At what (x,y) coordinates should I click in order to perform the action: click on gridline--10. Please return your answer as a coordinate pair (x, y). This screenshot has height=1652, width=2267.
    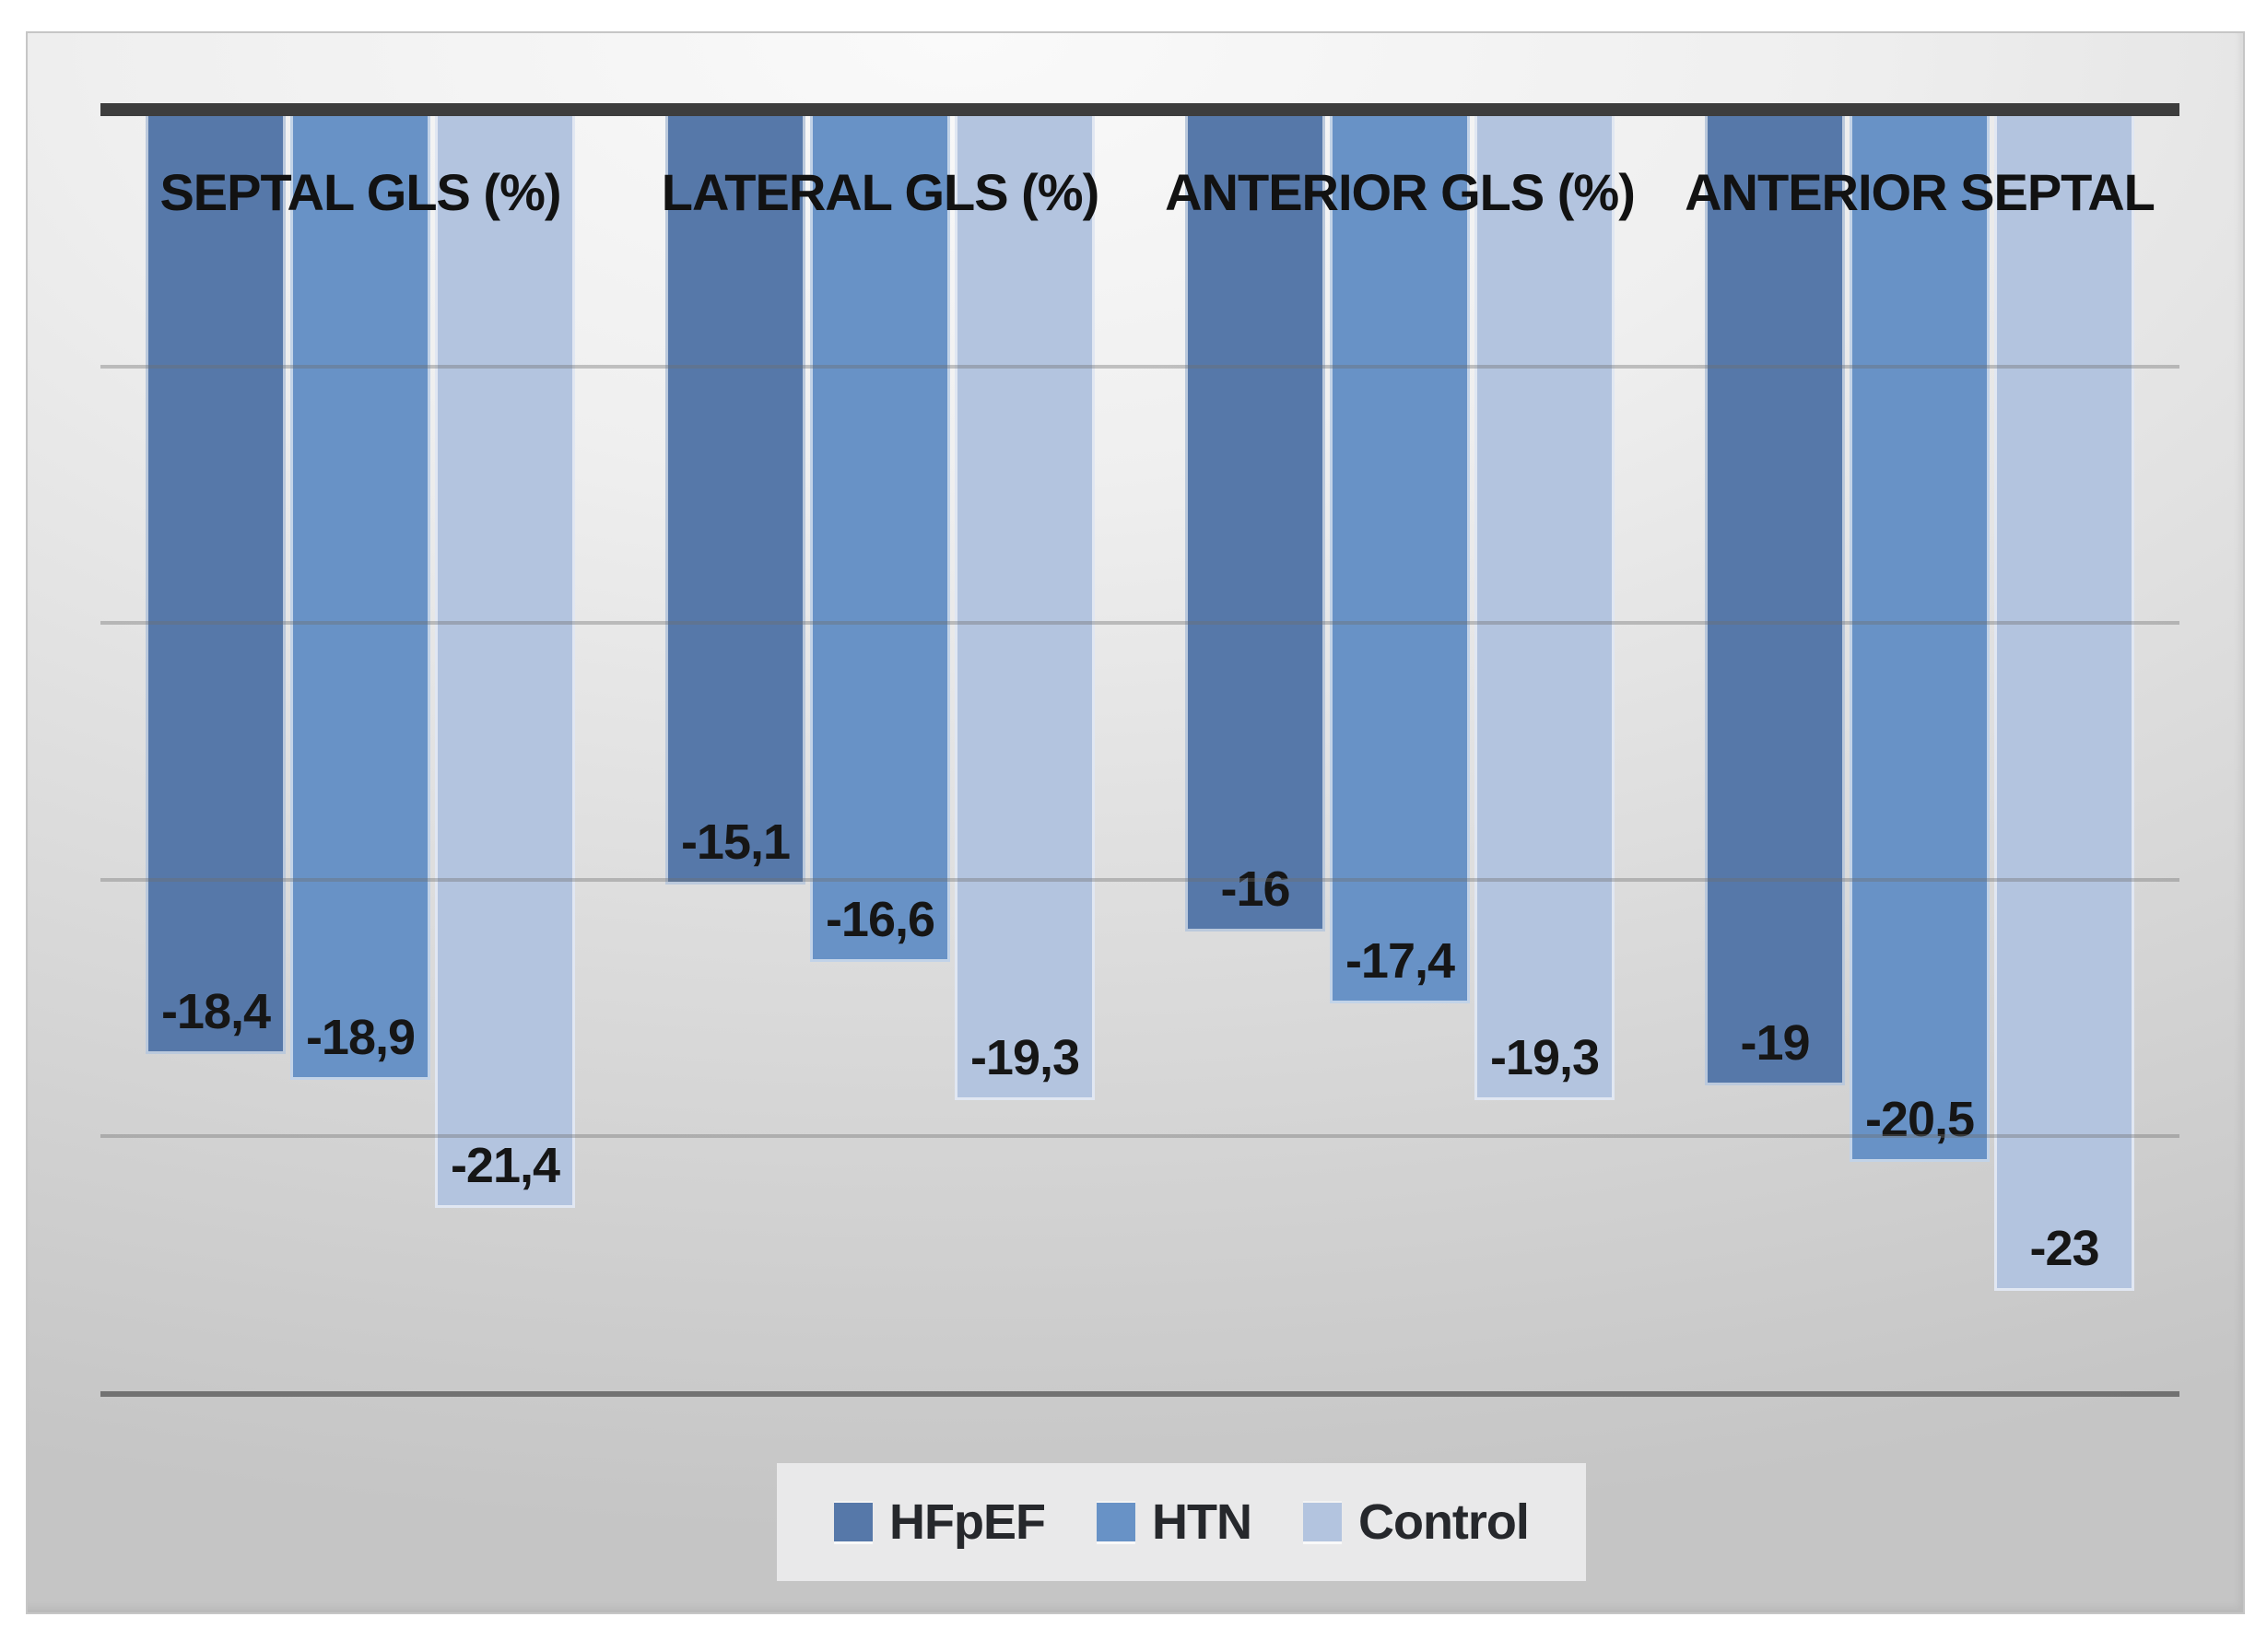
    Looking at the image, I should click on (1139, 623).